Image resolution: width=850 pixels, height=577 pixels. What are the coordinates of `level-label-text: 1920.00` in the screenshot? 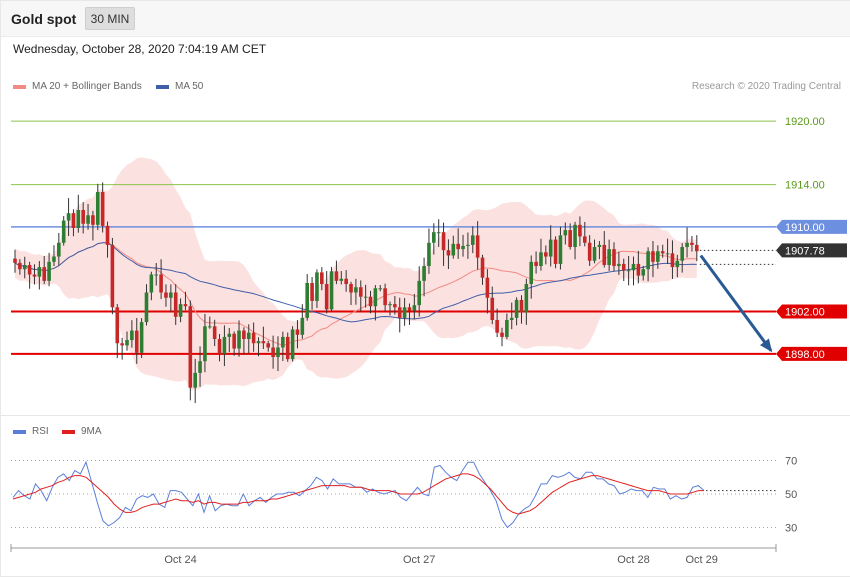 It's located at (805, 122).